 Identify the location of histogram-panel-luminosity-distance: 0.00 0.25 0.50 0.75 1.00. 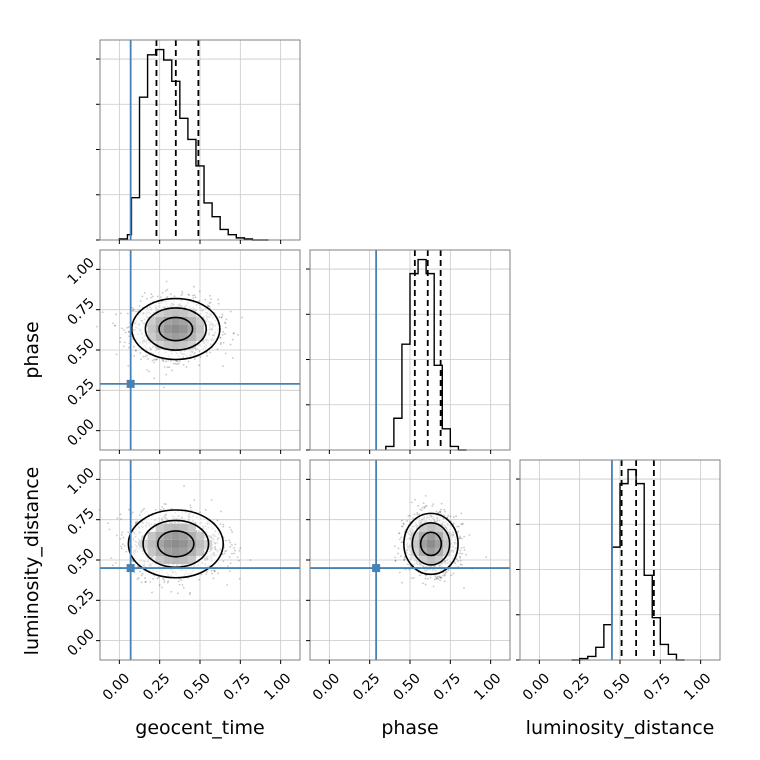
(618, 581).